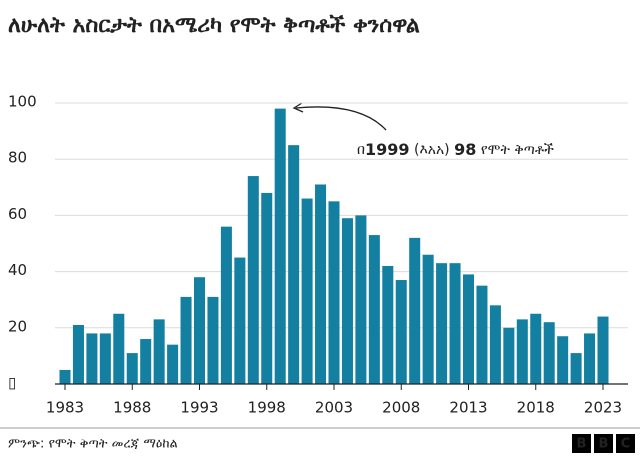 Image resolution: width=640 pixels, height=460 pixels. What do you see at coordinates (341, 118) in the screenshot?
I see `annotation-arrow` at bounding box center [341, 118].